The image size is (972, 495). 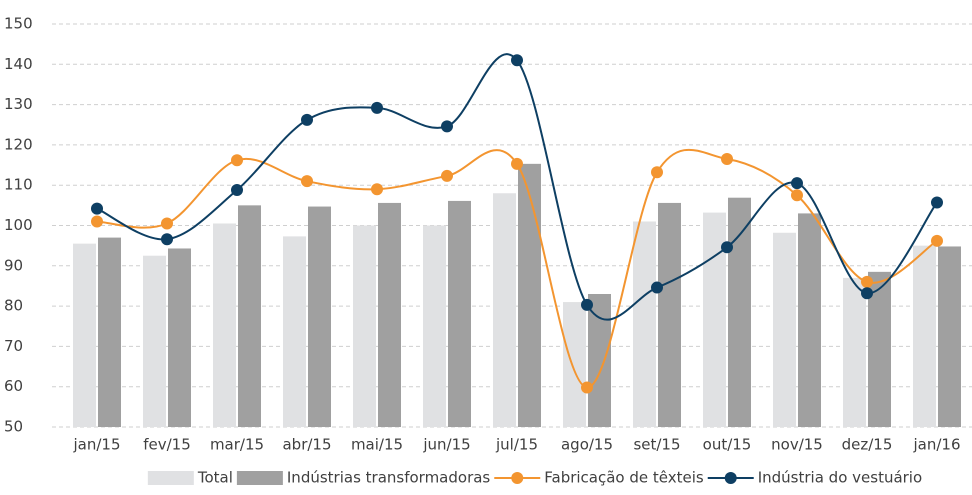 I want to click on x-tick-label: jun/15, so click(x=446, y=445).